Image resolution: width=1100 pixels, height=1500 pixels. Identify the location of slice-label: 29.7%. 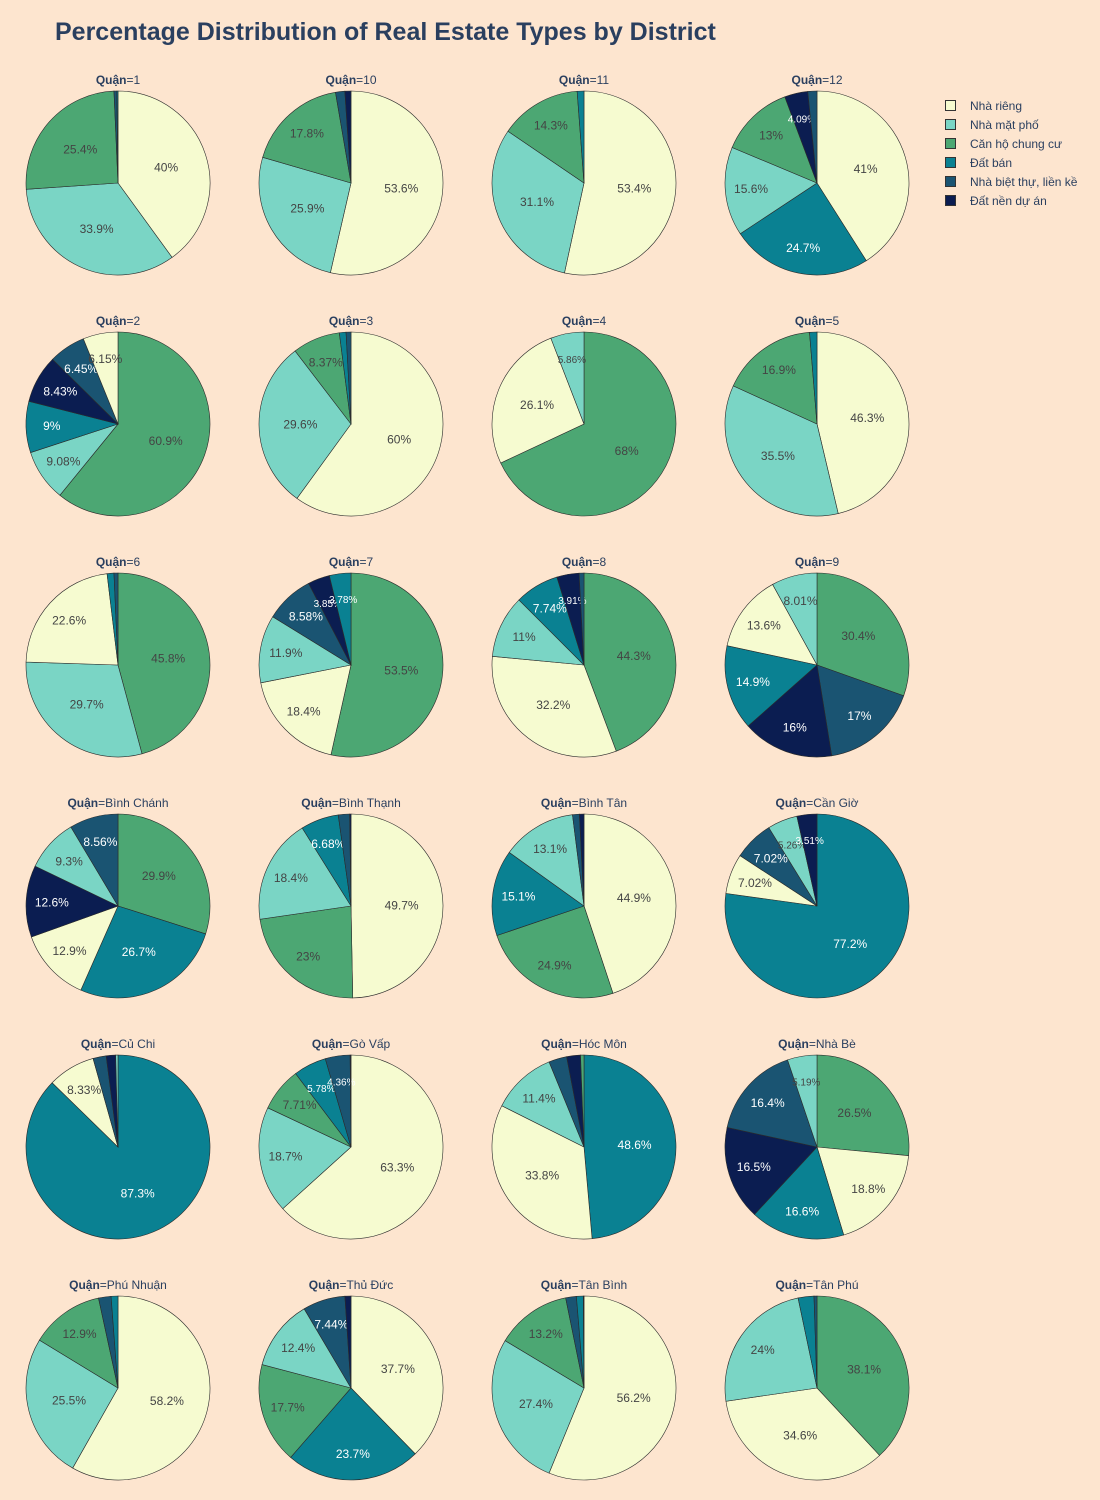
(87, 705).